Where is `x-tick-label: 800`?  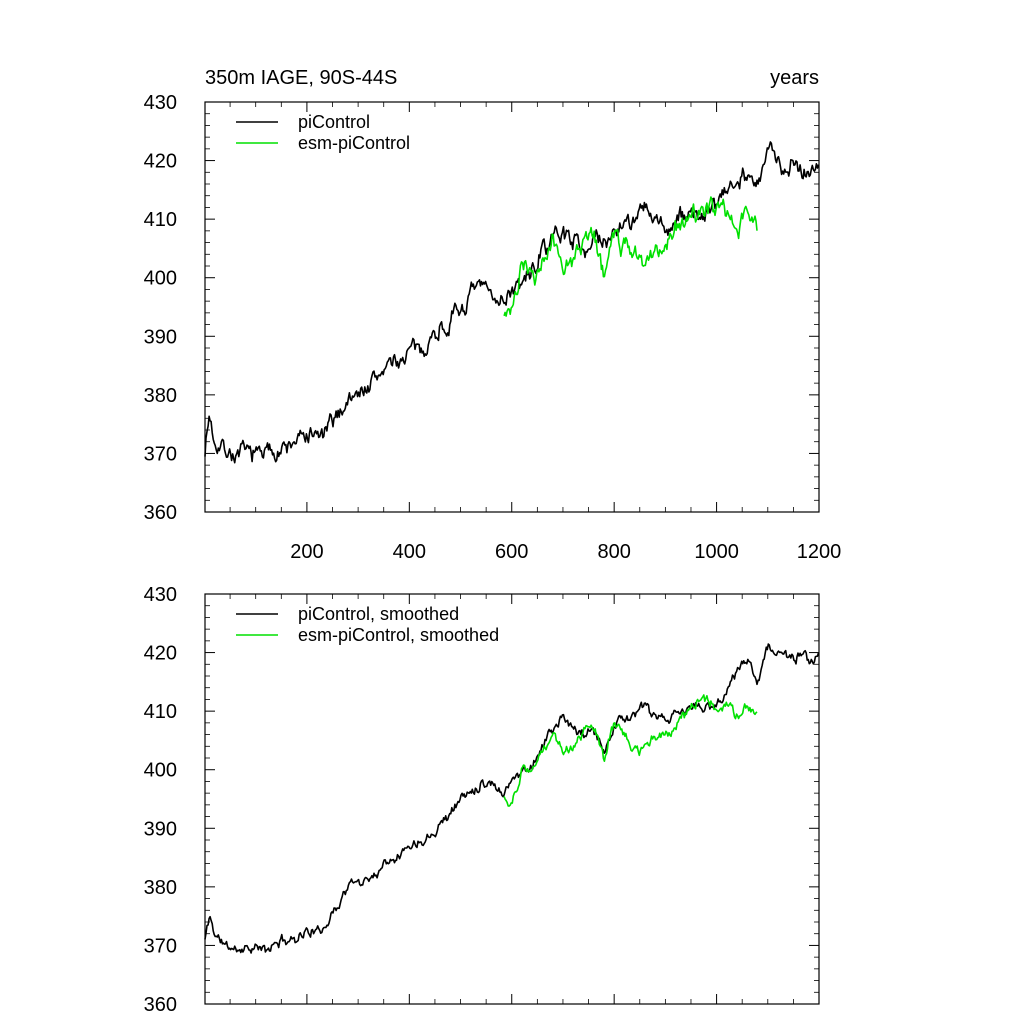 x-tick-label: 800 is located at coordinates (613, 552).